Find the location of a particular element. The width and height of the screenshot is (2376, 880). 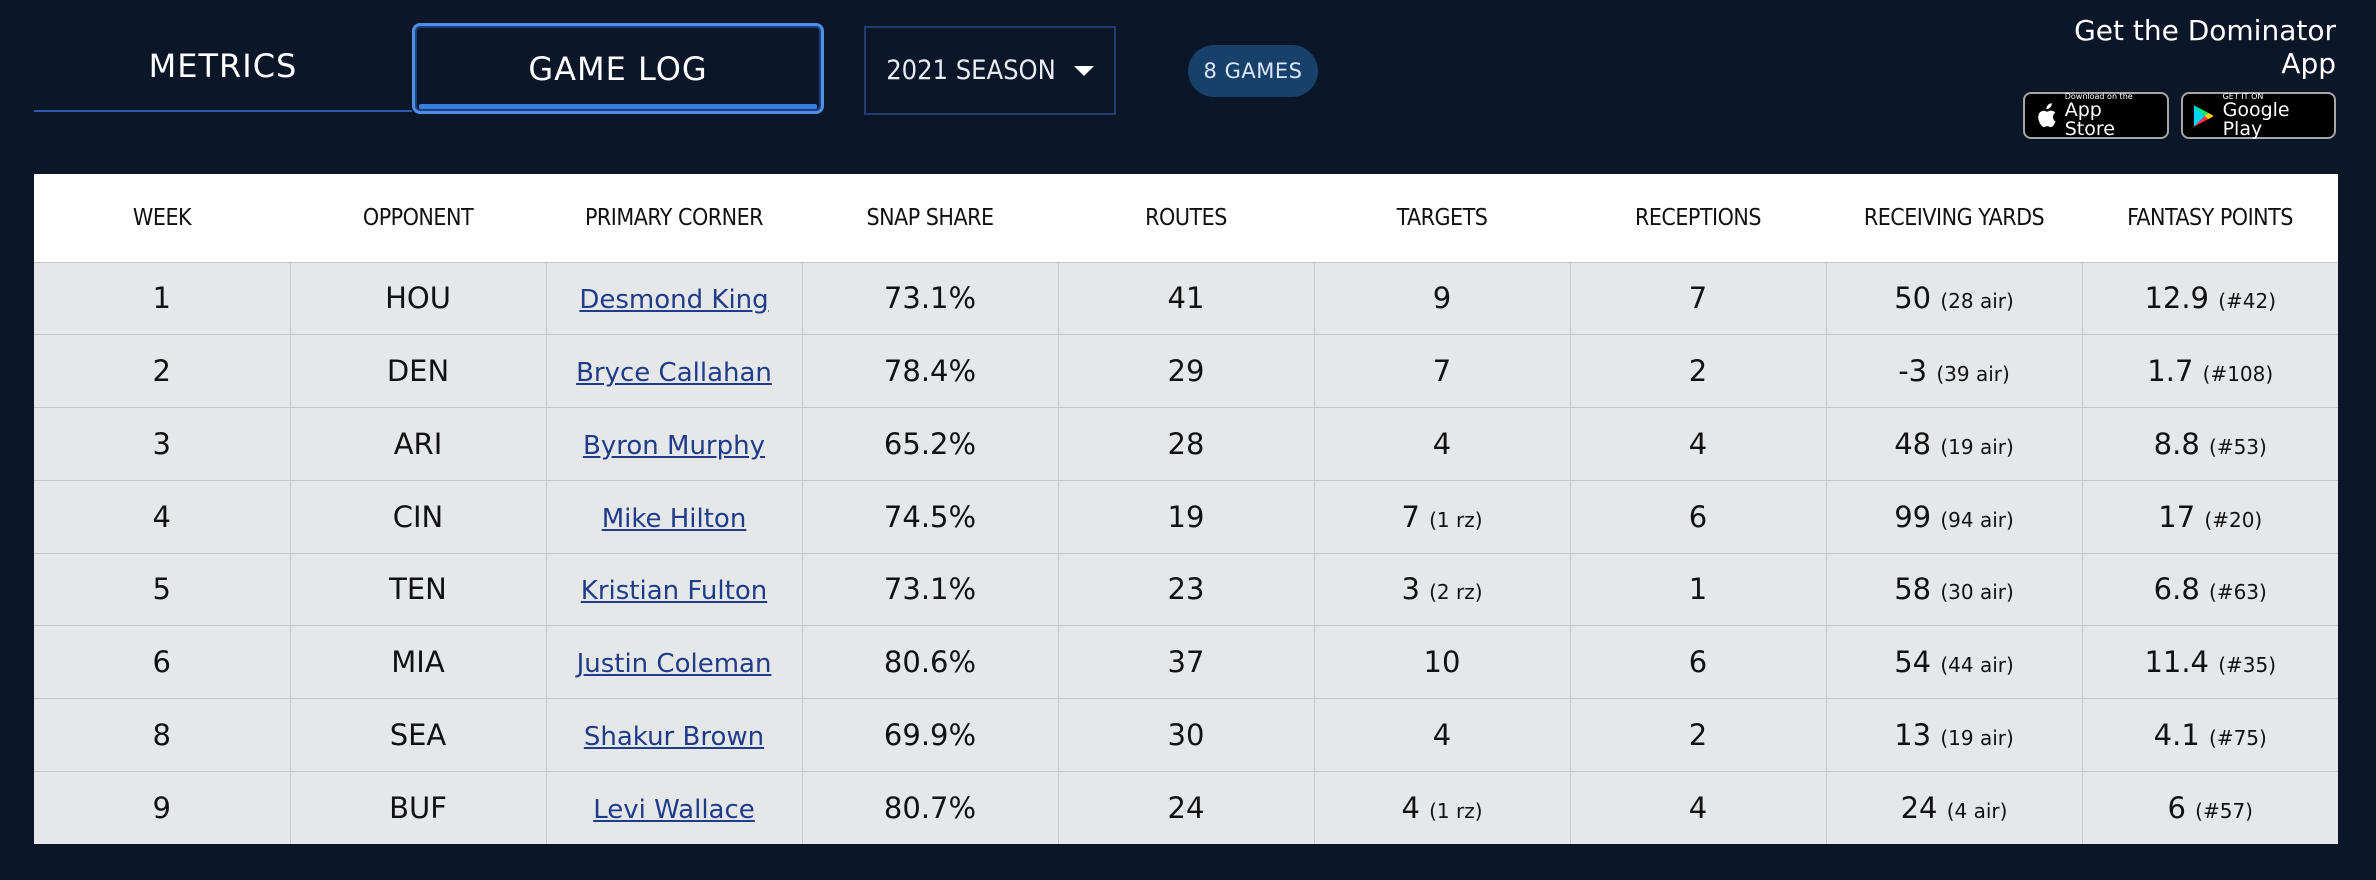

cell-receptions: 1 is located at coordinates (1698, 589).